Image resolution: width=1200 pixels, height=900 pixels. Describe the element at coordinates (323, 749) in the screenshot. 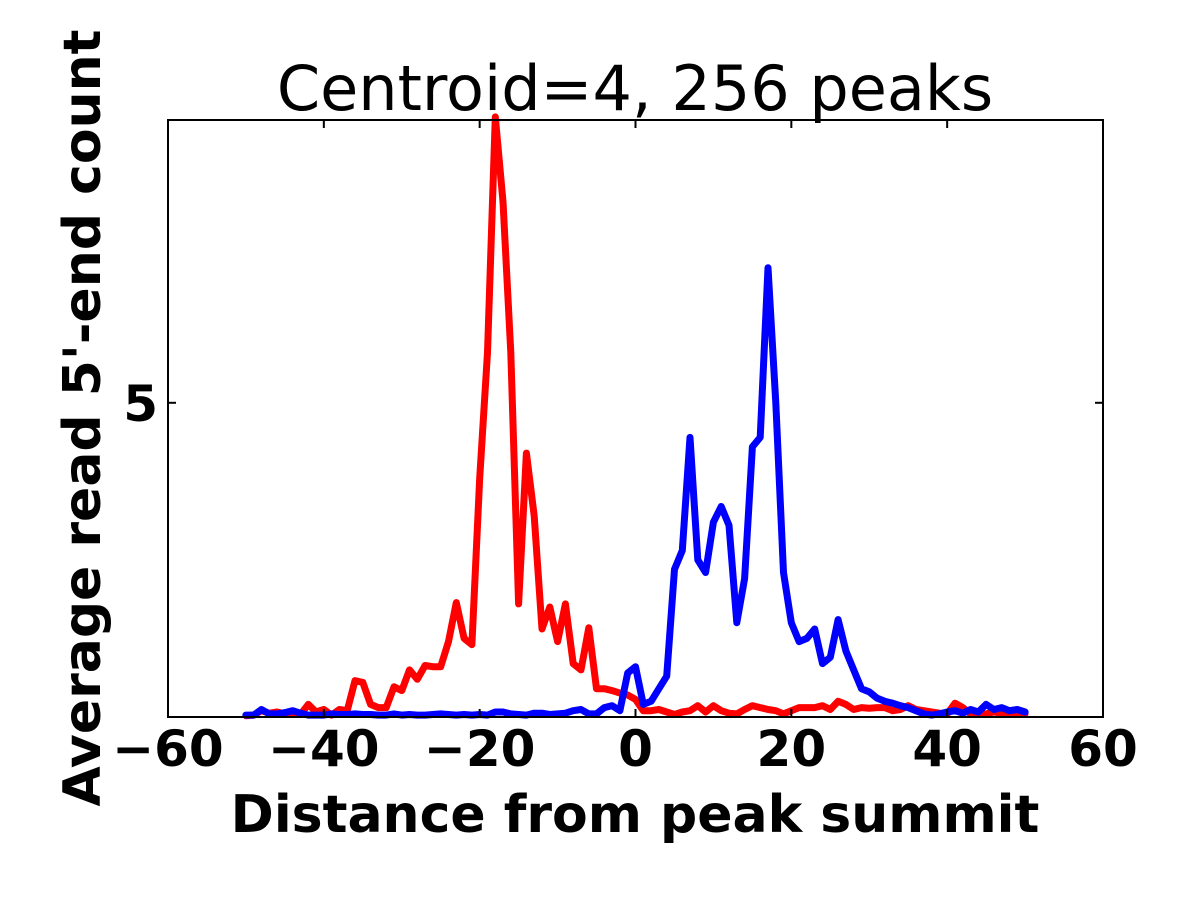

I see `x-tick-label: −40` at that location.